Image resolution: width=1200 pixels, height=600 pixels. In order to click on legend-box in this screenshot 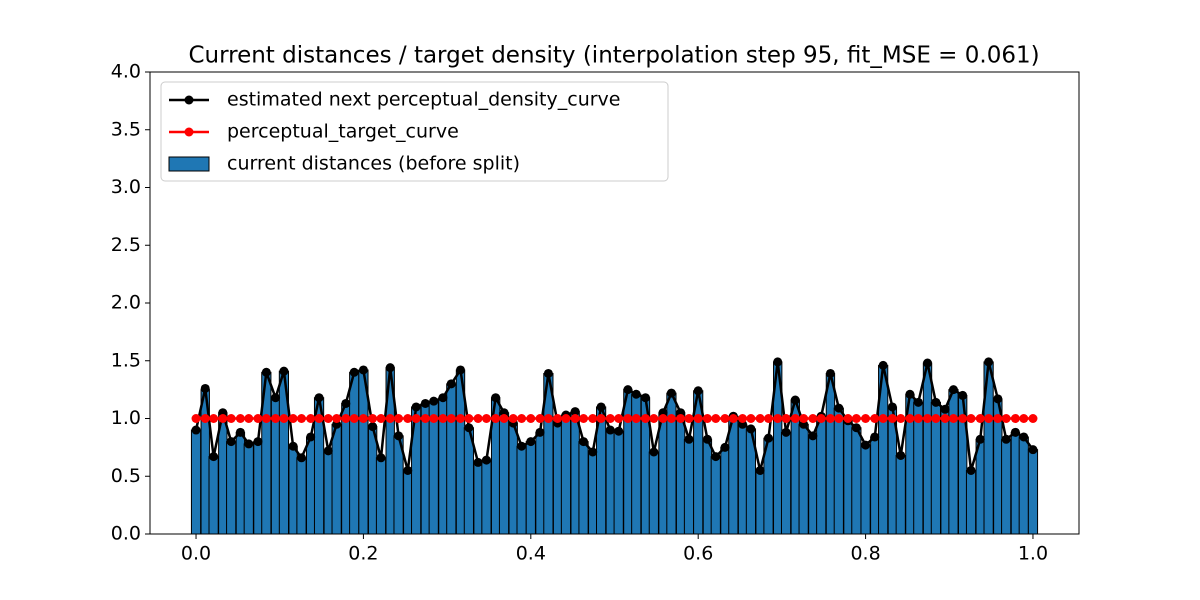, I will do `click(414, 131)`.